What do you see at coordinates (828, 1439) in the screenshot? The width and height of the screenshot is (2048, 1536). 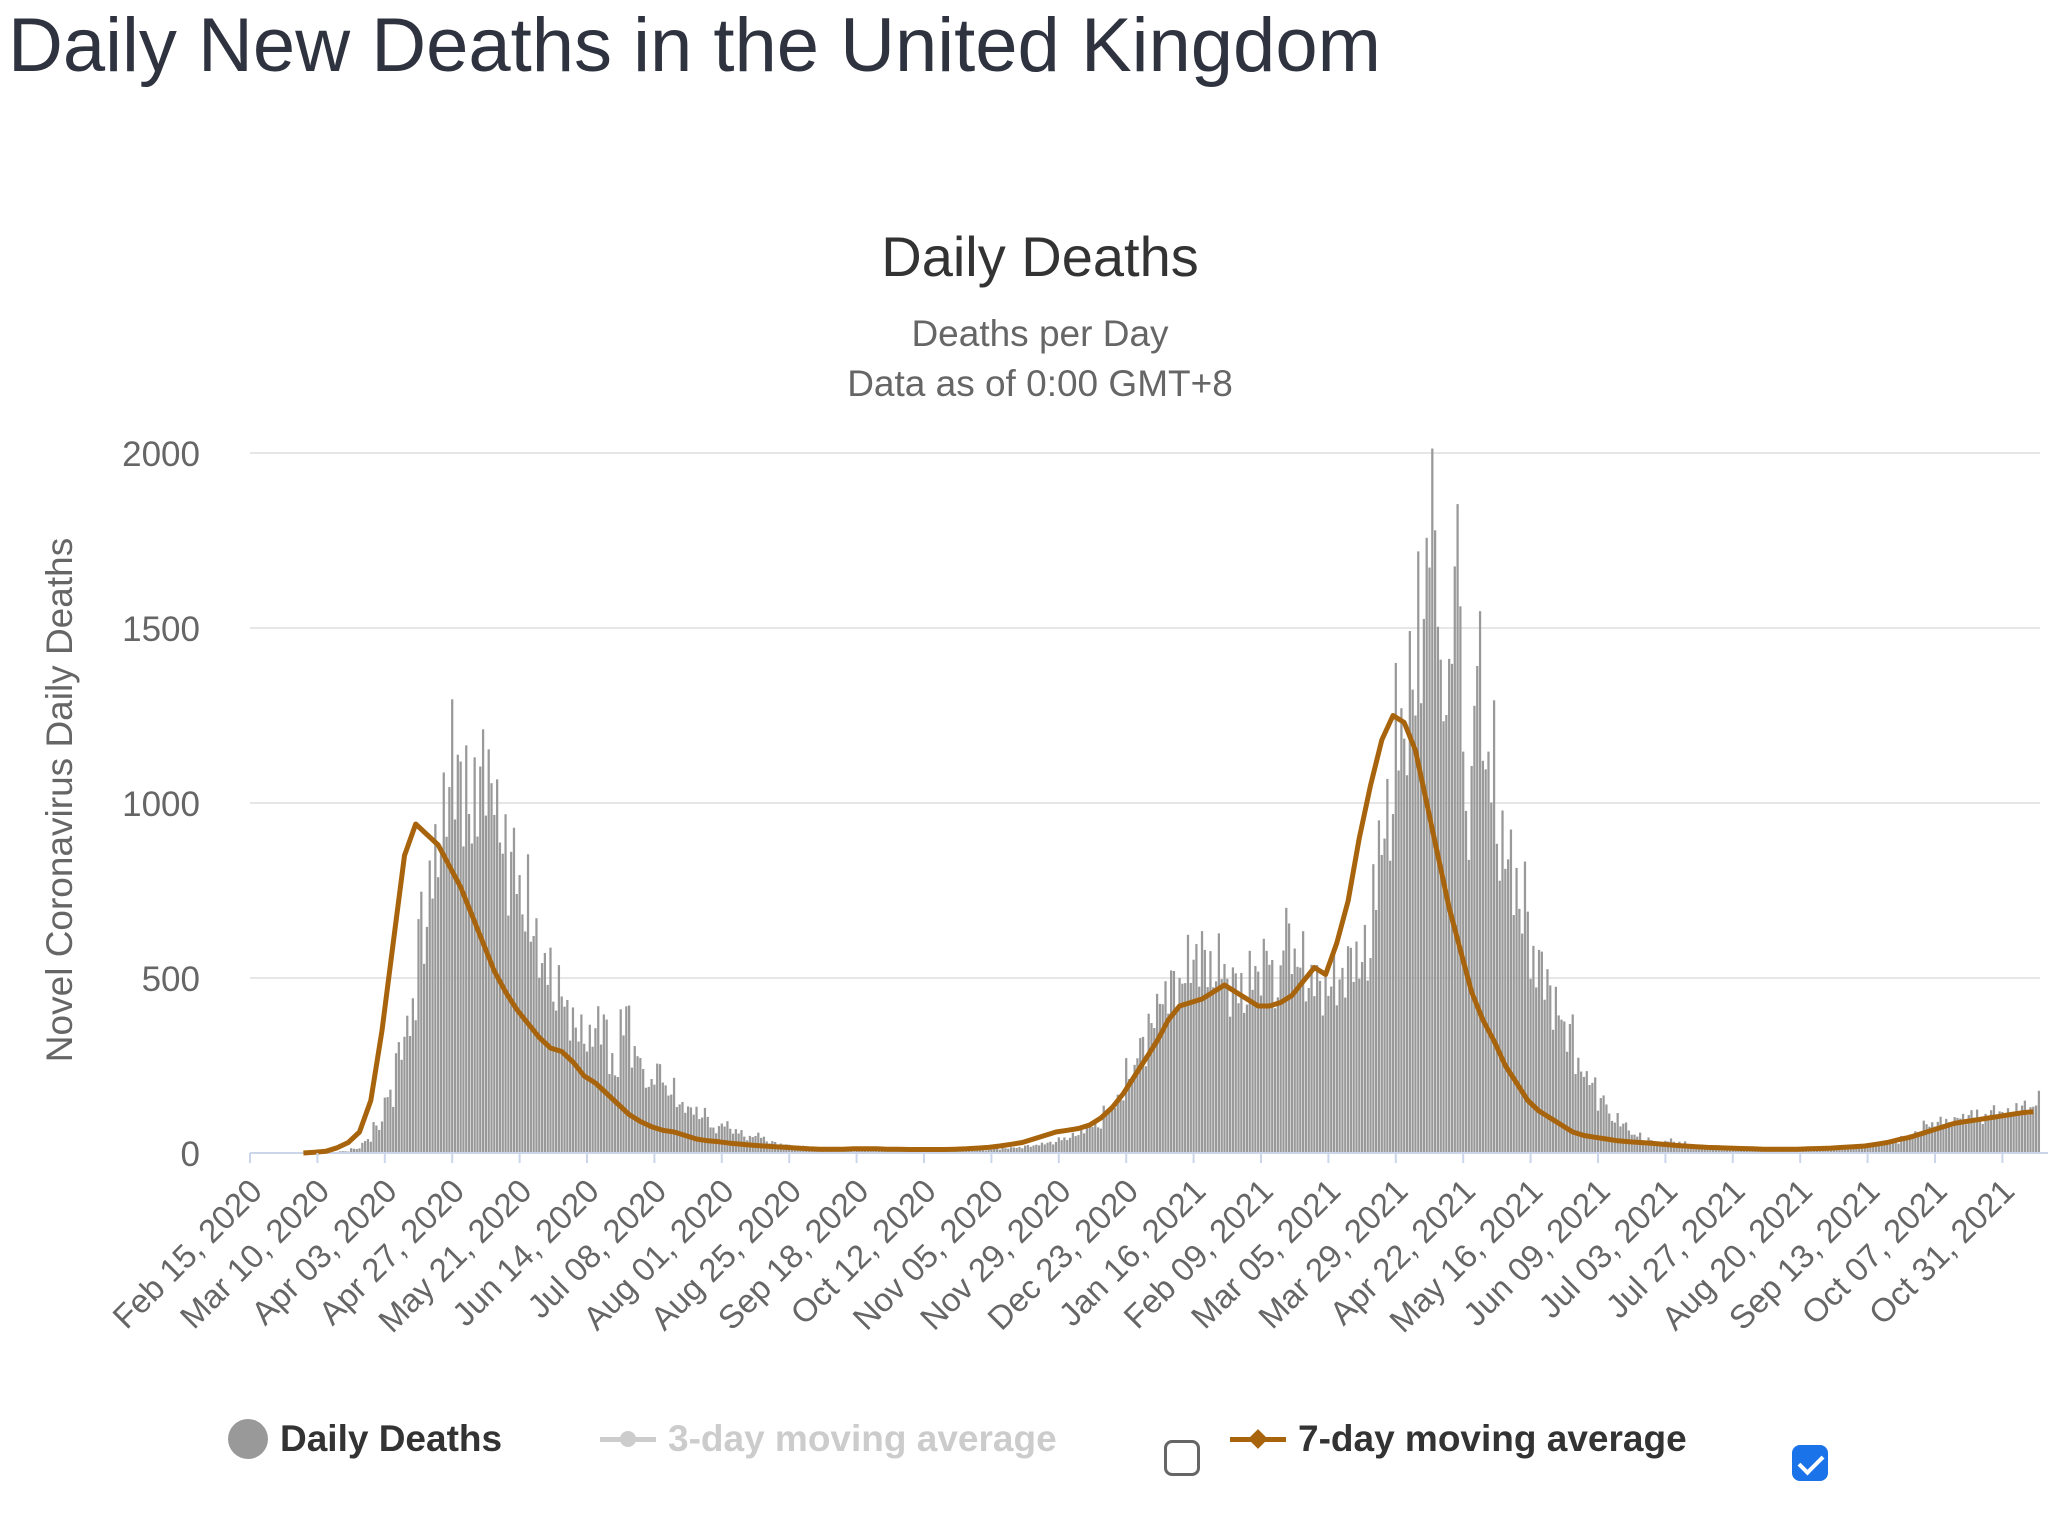 I see `legend-3day-ma: 3-day moving average` at bounding box center [828, 1439].